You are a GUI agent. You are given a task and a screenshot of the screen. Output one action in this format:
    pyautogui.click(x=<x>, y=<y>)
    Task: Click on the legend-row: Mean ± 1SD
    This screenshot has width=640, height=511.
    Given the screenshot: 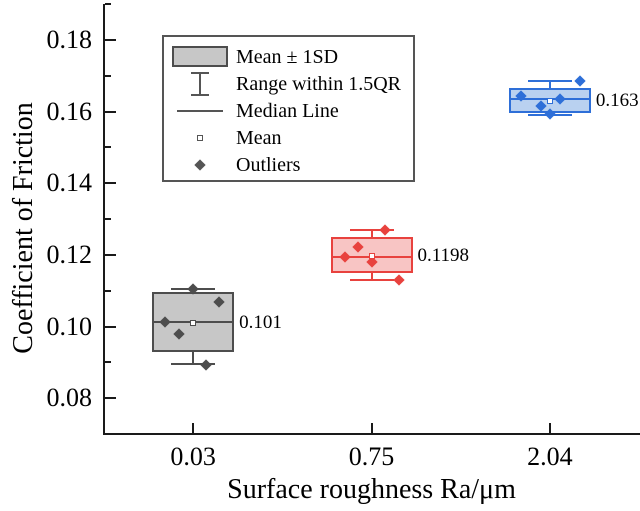 What is the action you would take?
    pyautogui.click(x=288, y=56)
    